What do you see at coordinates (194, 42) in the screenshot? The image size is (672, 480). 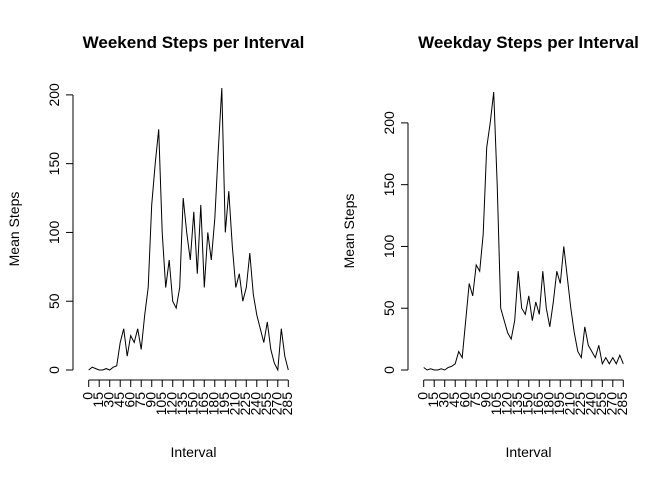 I see `chart-title: Weekend Steps per Interval` at bounding box center [194, 42].